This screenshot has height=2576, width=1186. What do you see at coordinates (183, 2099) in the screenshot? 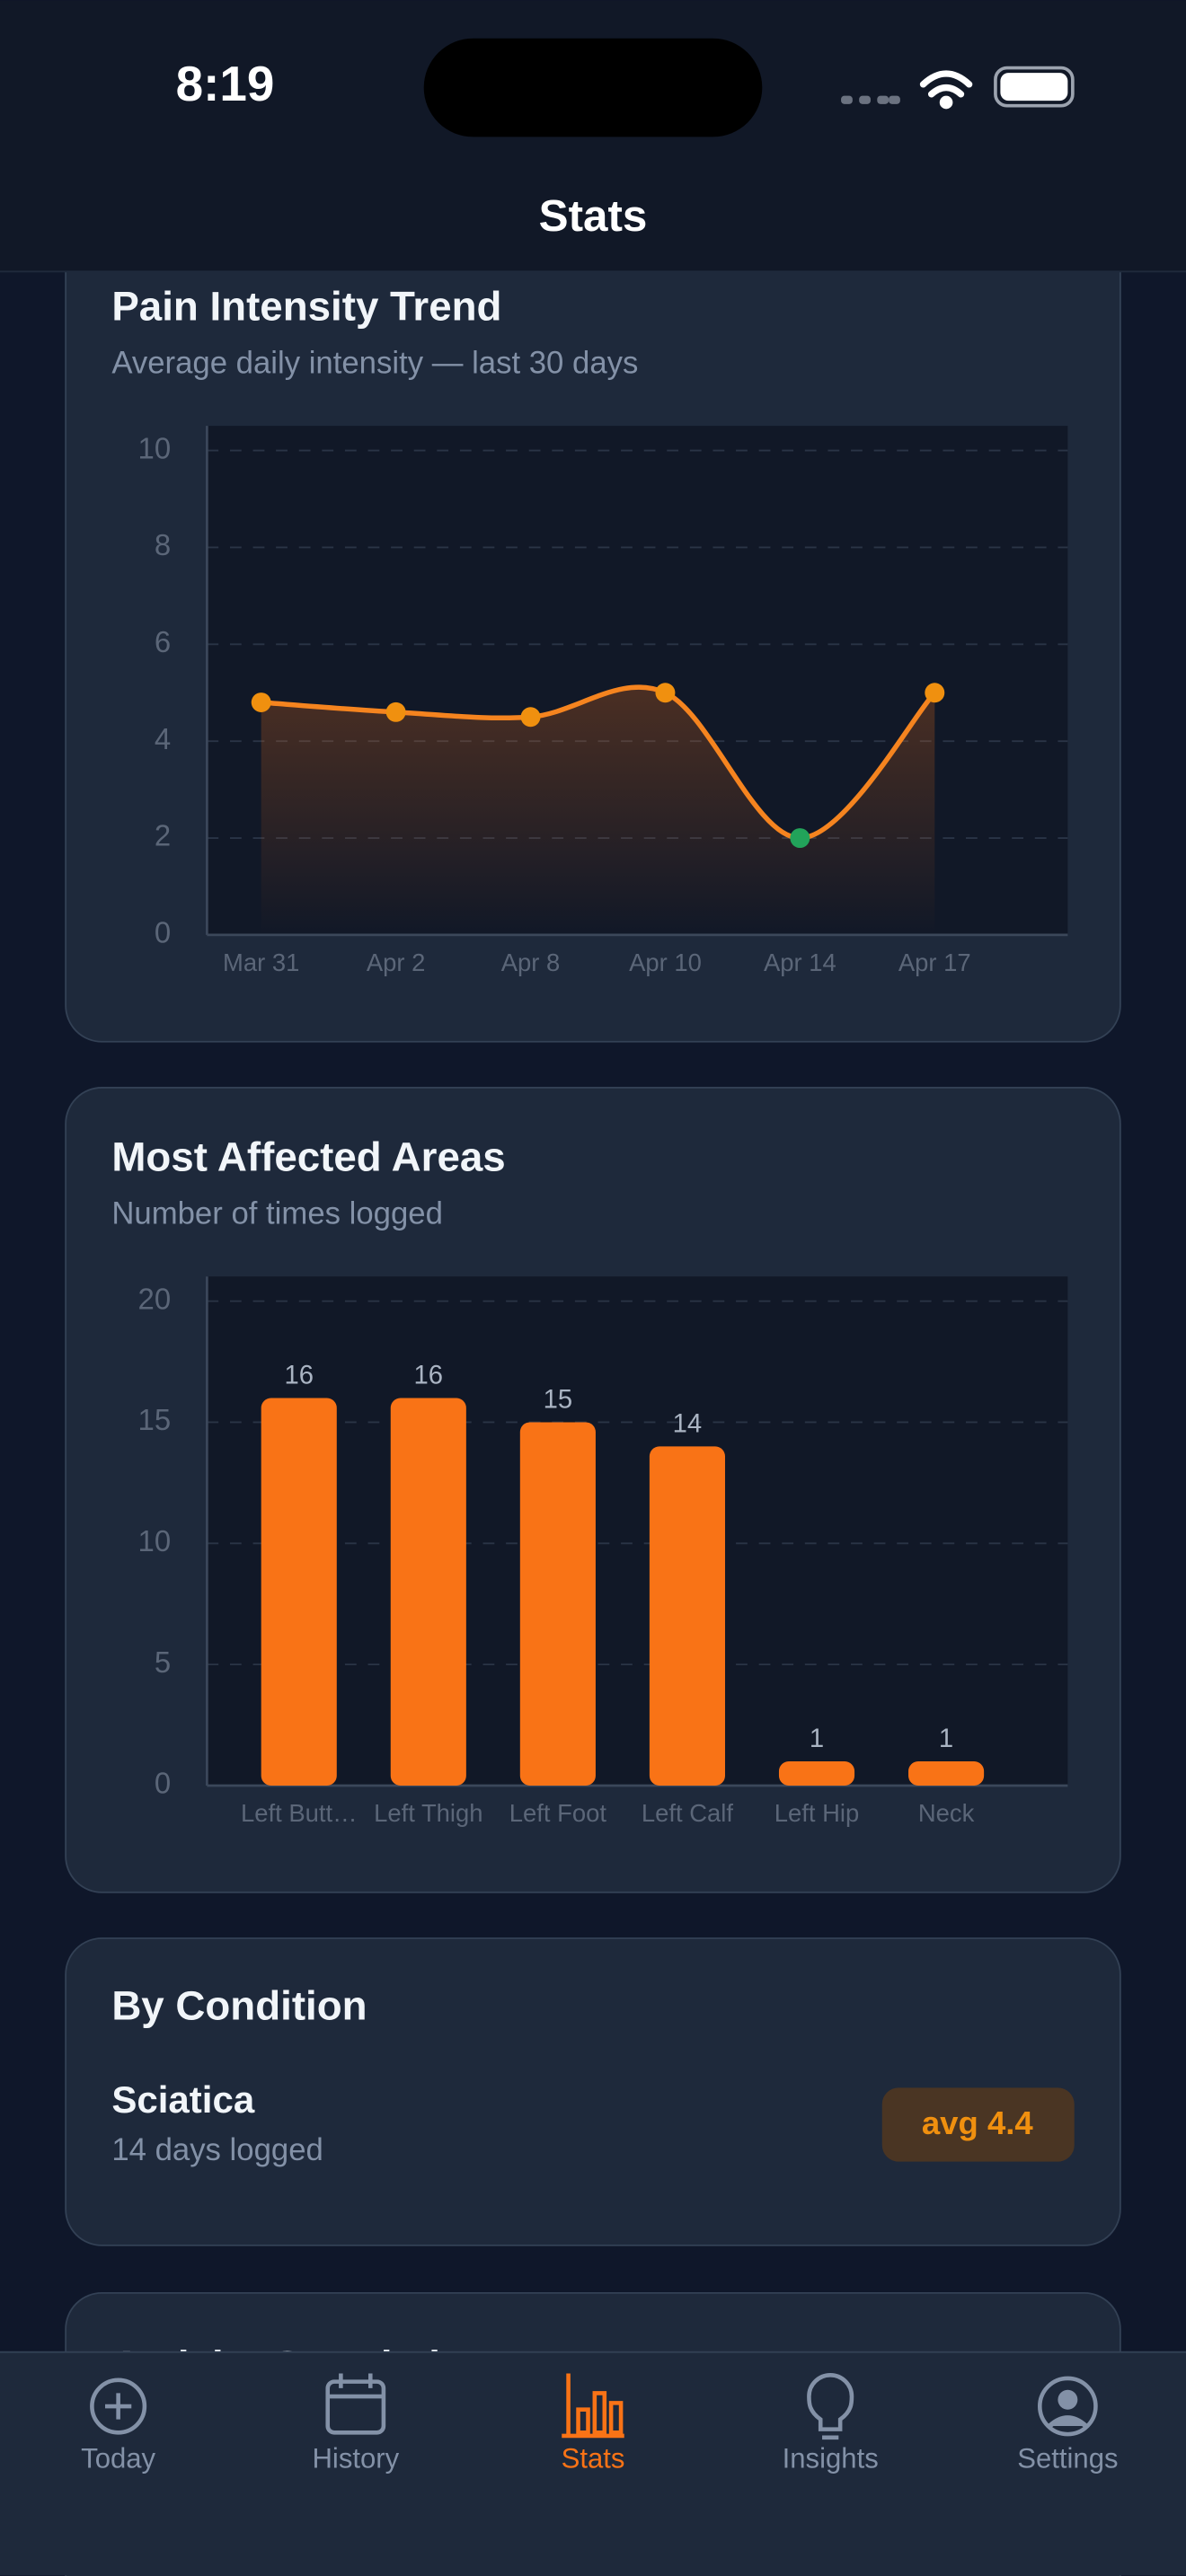
I see `condition-name: Sciatica` at bounding box center [183, 2099].